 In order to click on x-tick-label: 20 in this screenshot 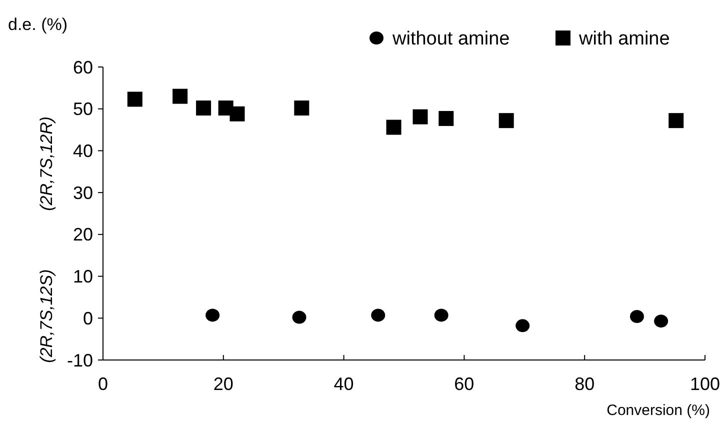, I will do `click(223, 384)`.